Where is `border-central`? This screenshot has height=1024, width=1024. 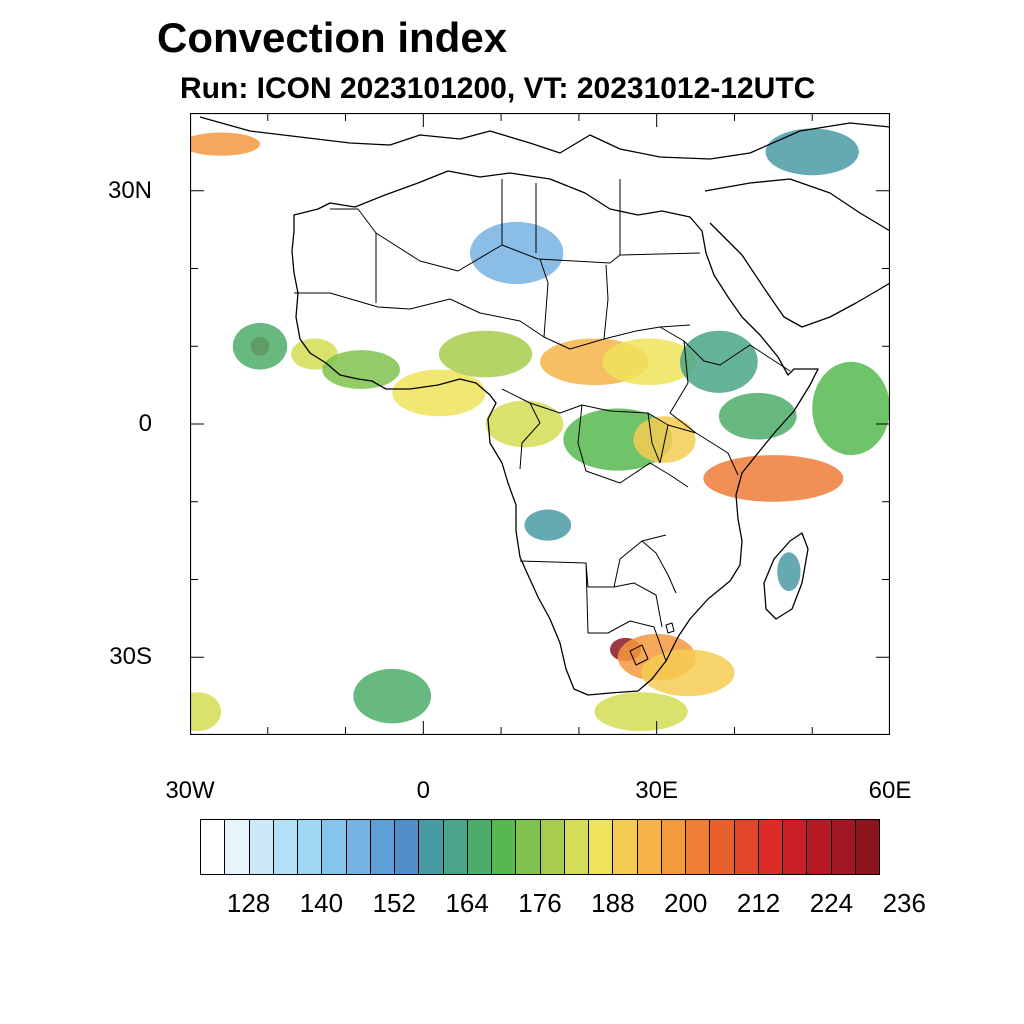
border-central is located at coordinates (595, 438).